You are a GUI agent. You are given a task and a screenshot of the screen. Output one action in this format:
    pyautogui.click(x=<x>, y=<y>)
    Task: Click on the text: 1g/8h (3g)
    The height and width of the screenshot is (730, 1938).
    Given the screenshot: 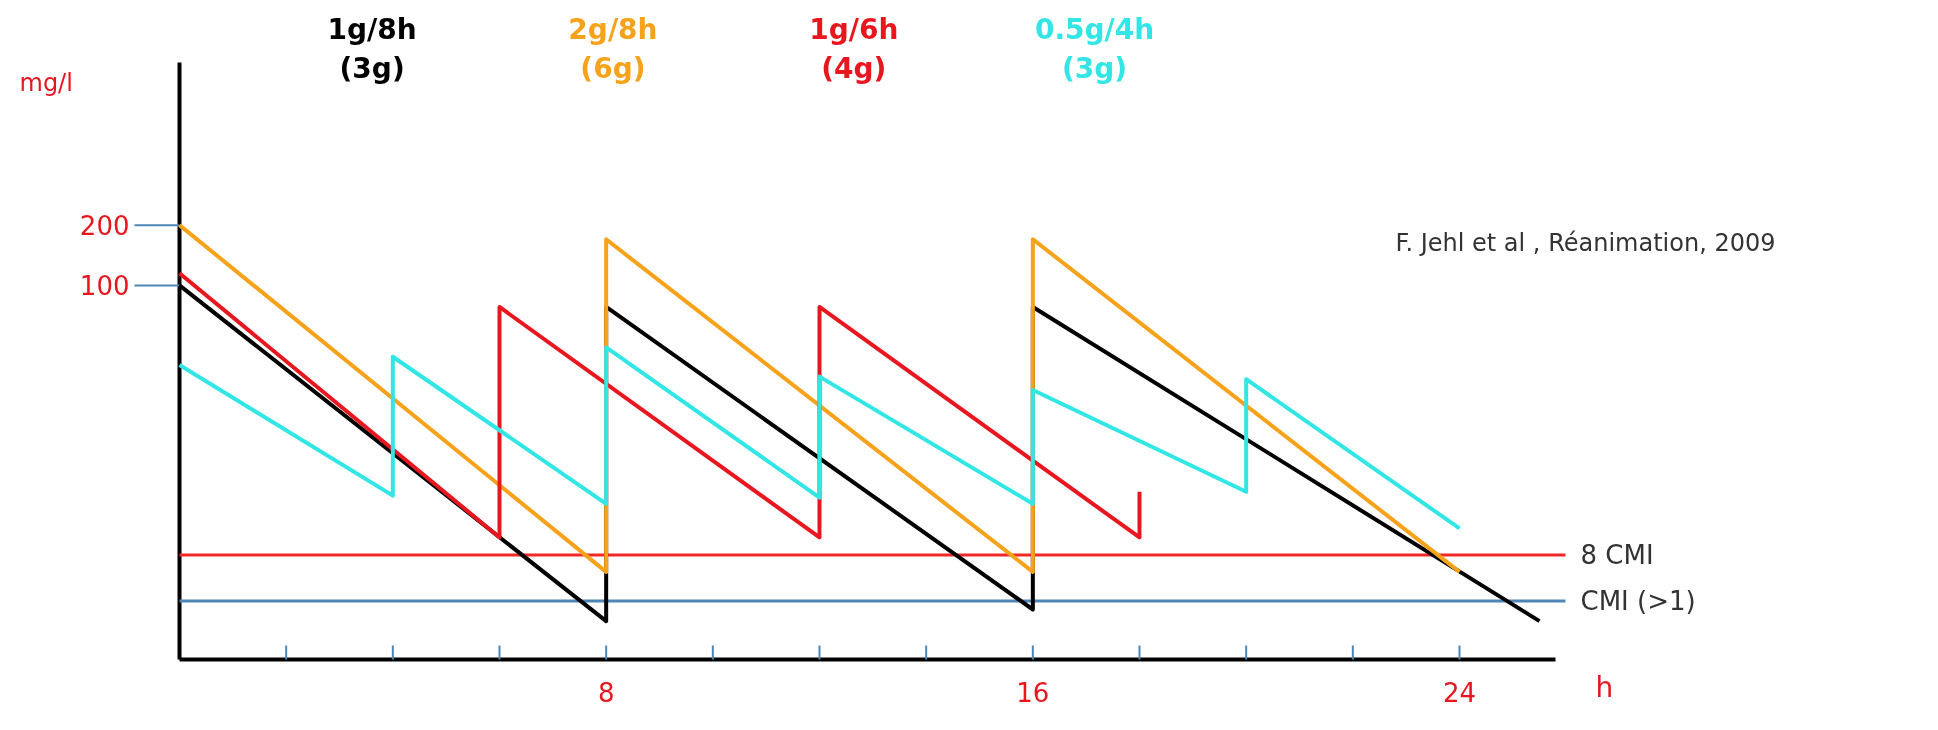 What is the action you would take?
    pyautogui.click(x=372, y=49)
    